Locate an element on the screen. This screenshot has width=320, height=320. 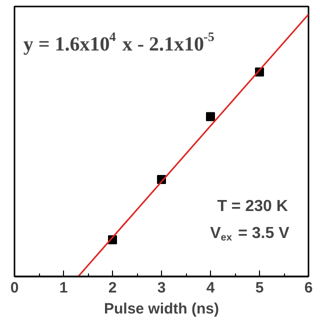
x-tick-label: 3 is located at coordinates (161, 288).